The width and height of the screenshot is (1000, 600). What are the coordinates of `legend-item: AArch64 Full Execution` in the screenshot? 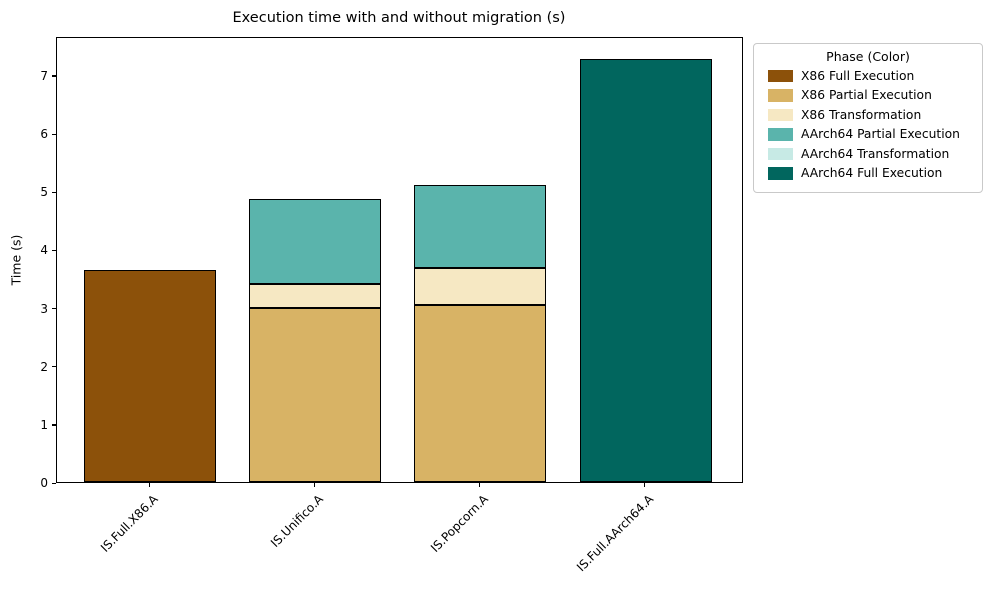 It's located at (868, 174).